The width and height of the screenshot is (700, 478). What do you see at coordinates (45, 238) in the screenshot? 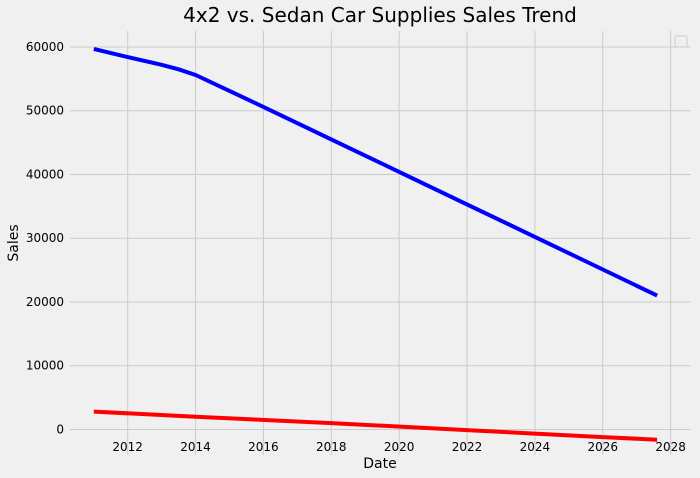
I see `y-tick-label: 30000` at bounding box center [45, 238].